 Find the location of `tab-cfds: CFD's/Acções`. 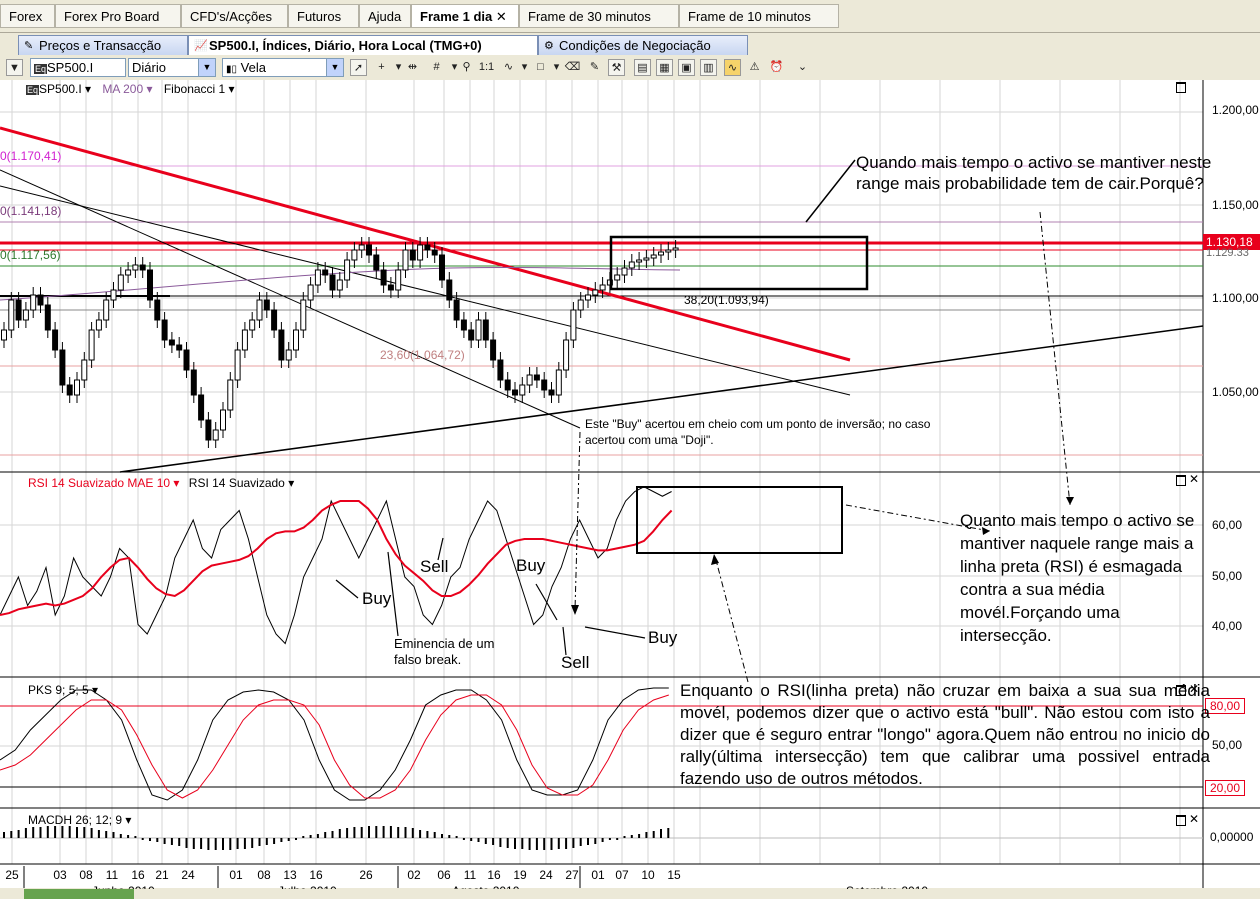

tab-cfds: CFD's/Acções is located at coordinates (234, 16).